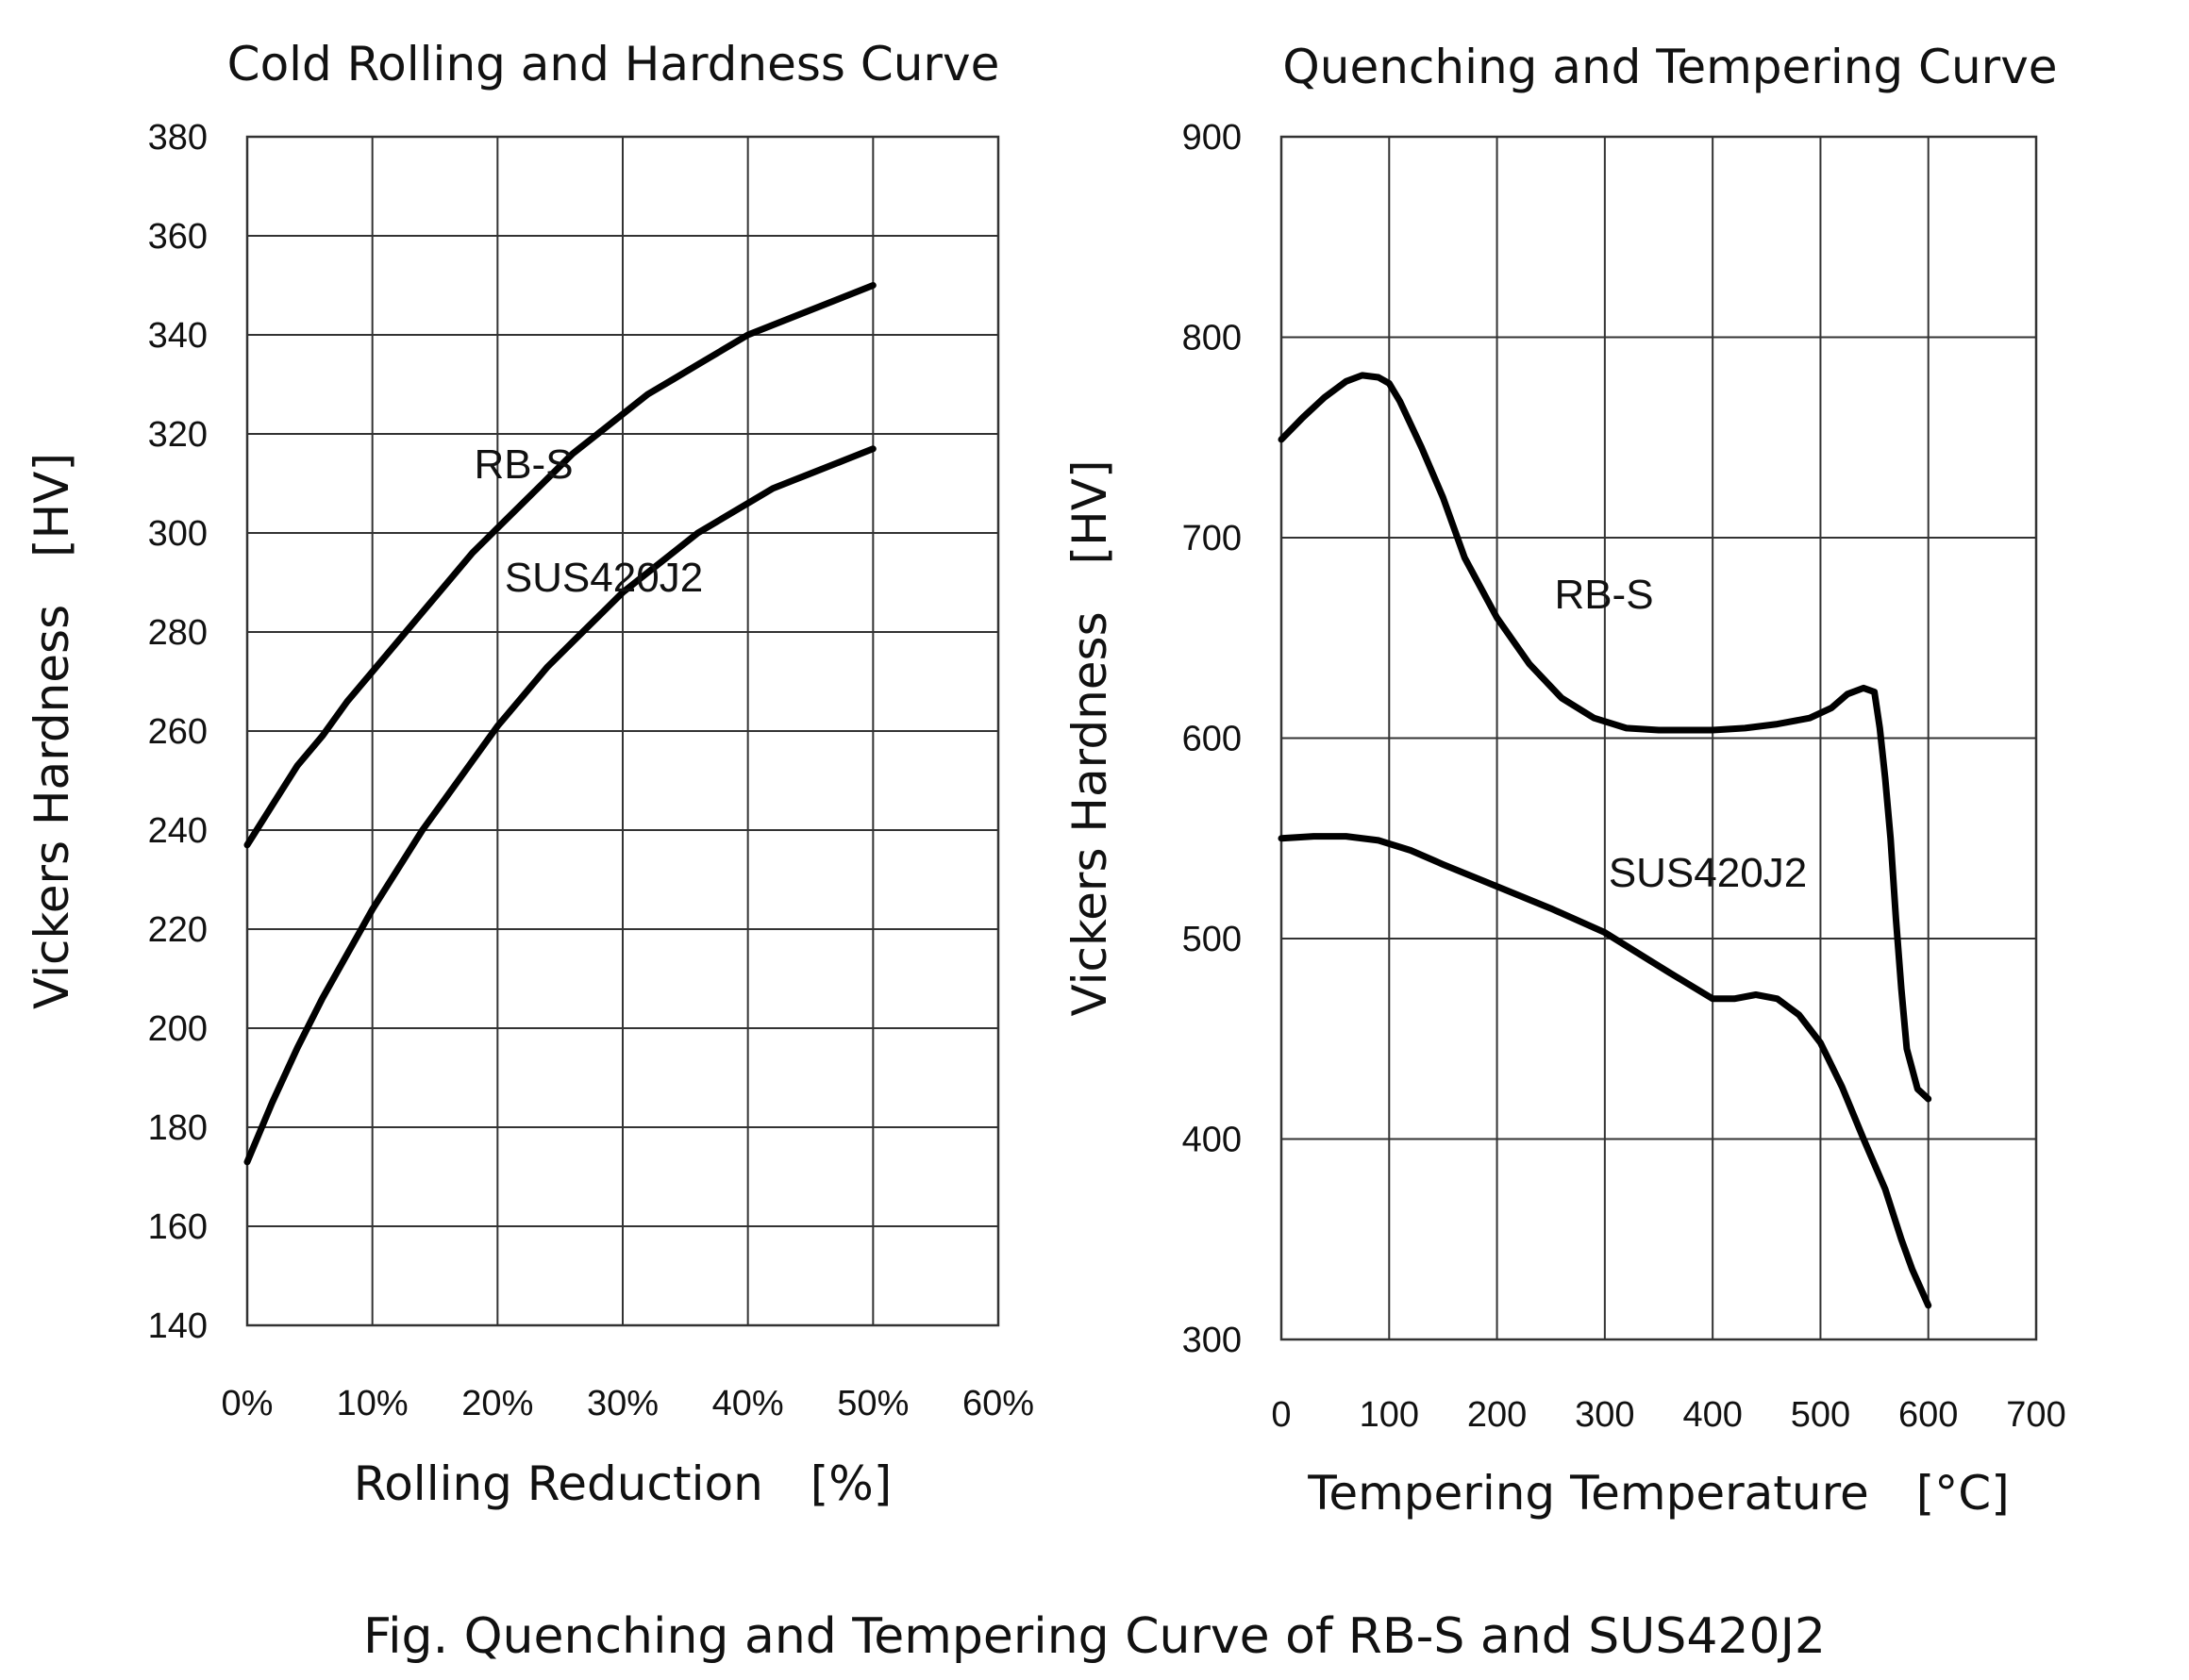 The height and width of the screenshot is (1680, 2189). What do you see at coordinates (623, 1403) in the screenshot?
I see `x-tick-label: 30%` at bounding box center [623, 1403].